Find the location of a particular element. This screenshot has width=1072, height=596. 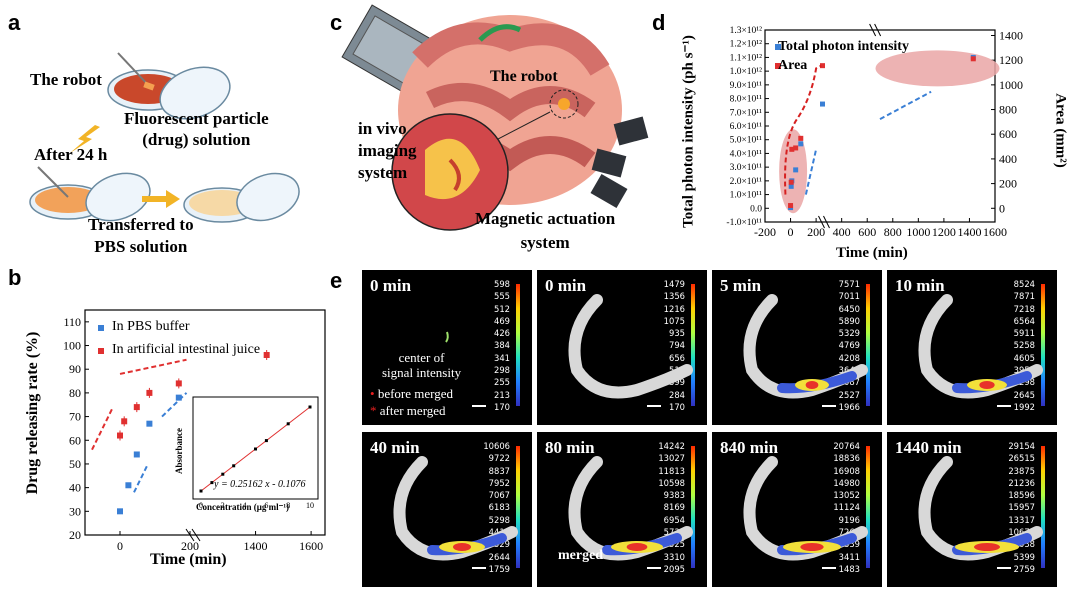

imaging-line-1: in vivo is located at coordinates (382, 128).